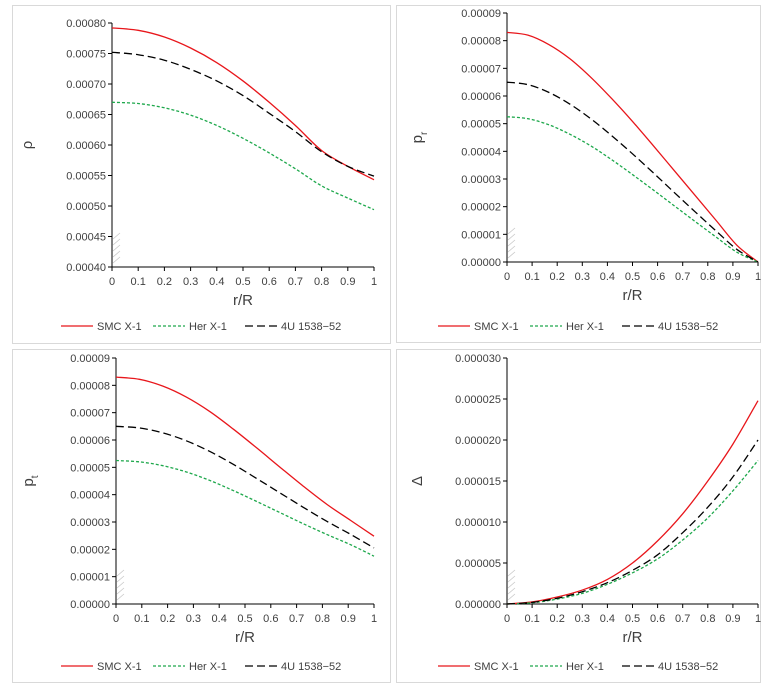 The image size is (764, 686). What do you see at coordinates (424, 133) in the screenshot?
I see `y-axis-title-subscript: r` at bounding box center [424, 133].